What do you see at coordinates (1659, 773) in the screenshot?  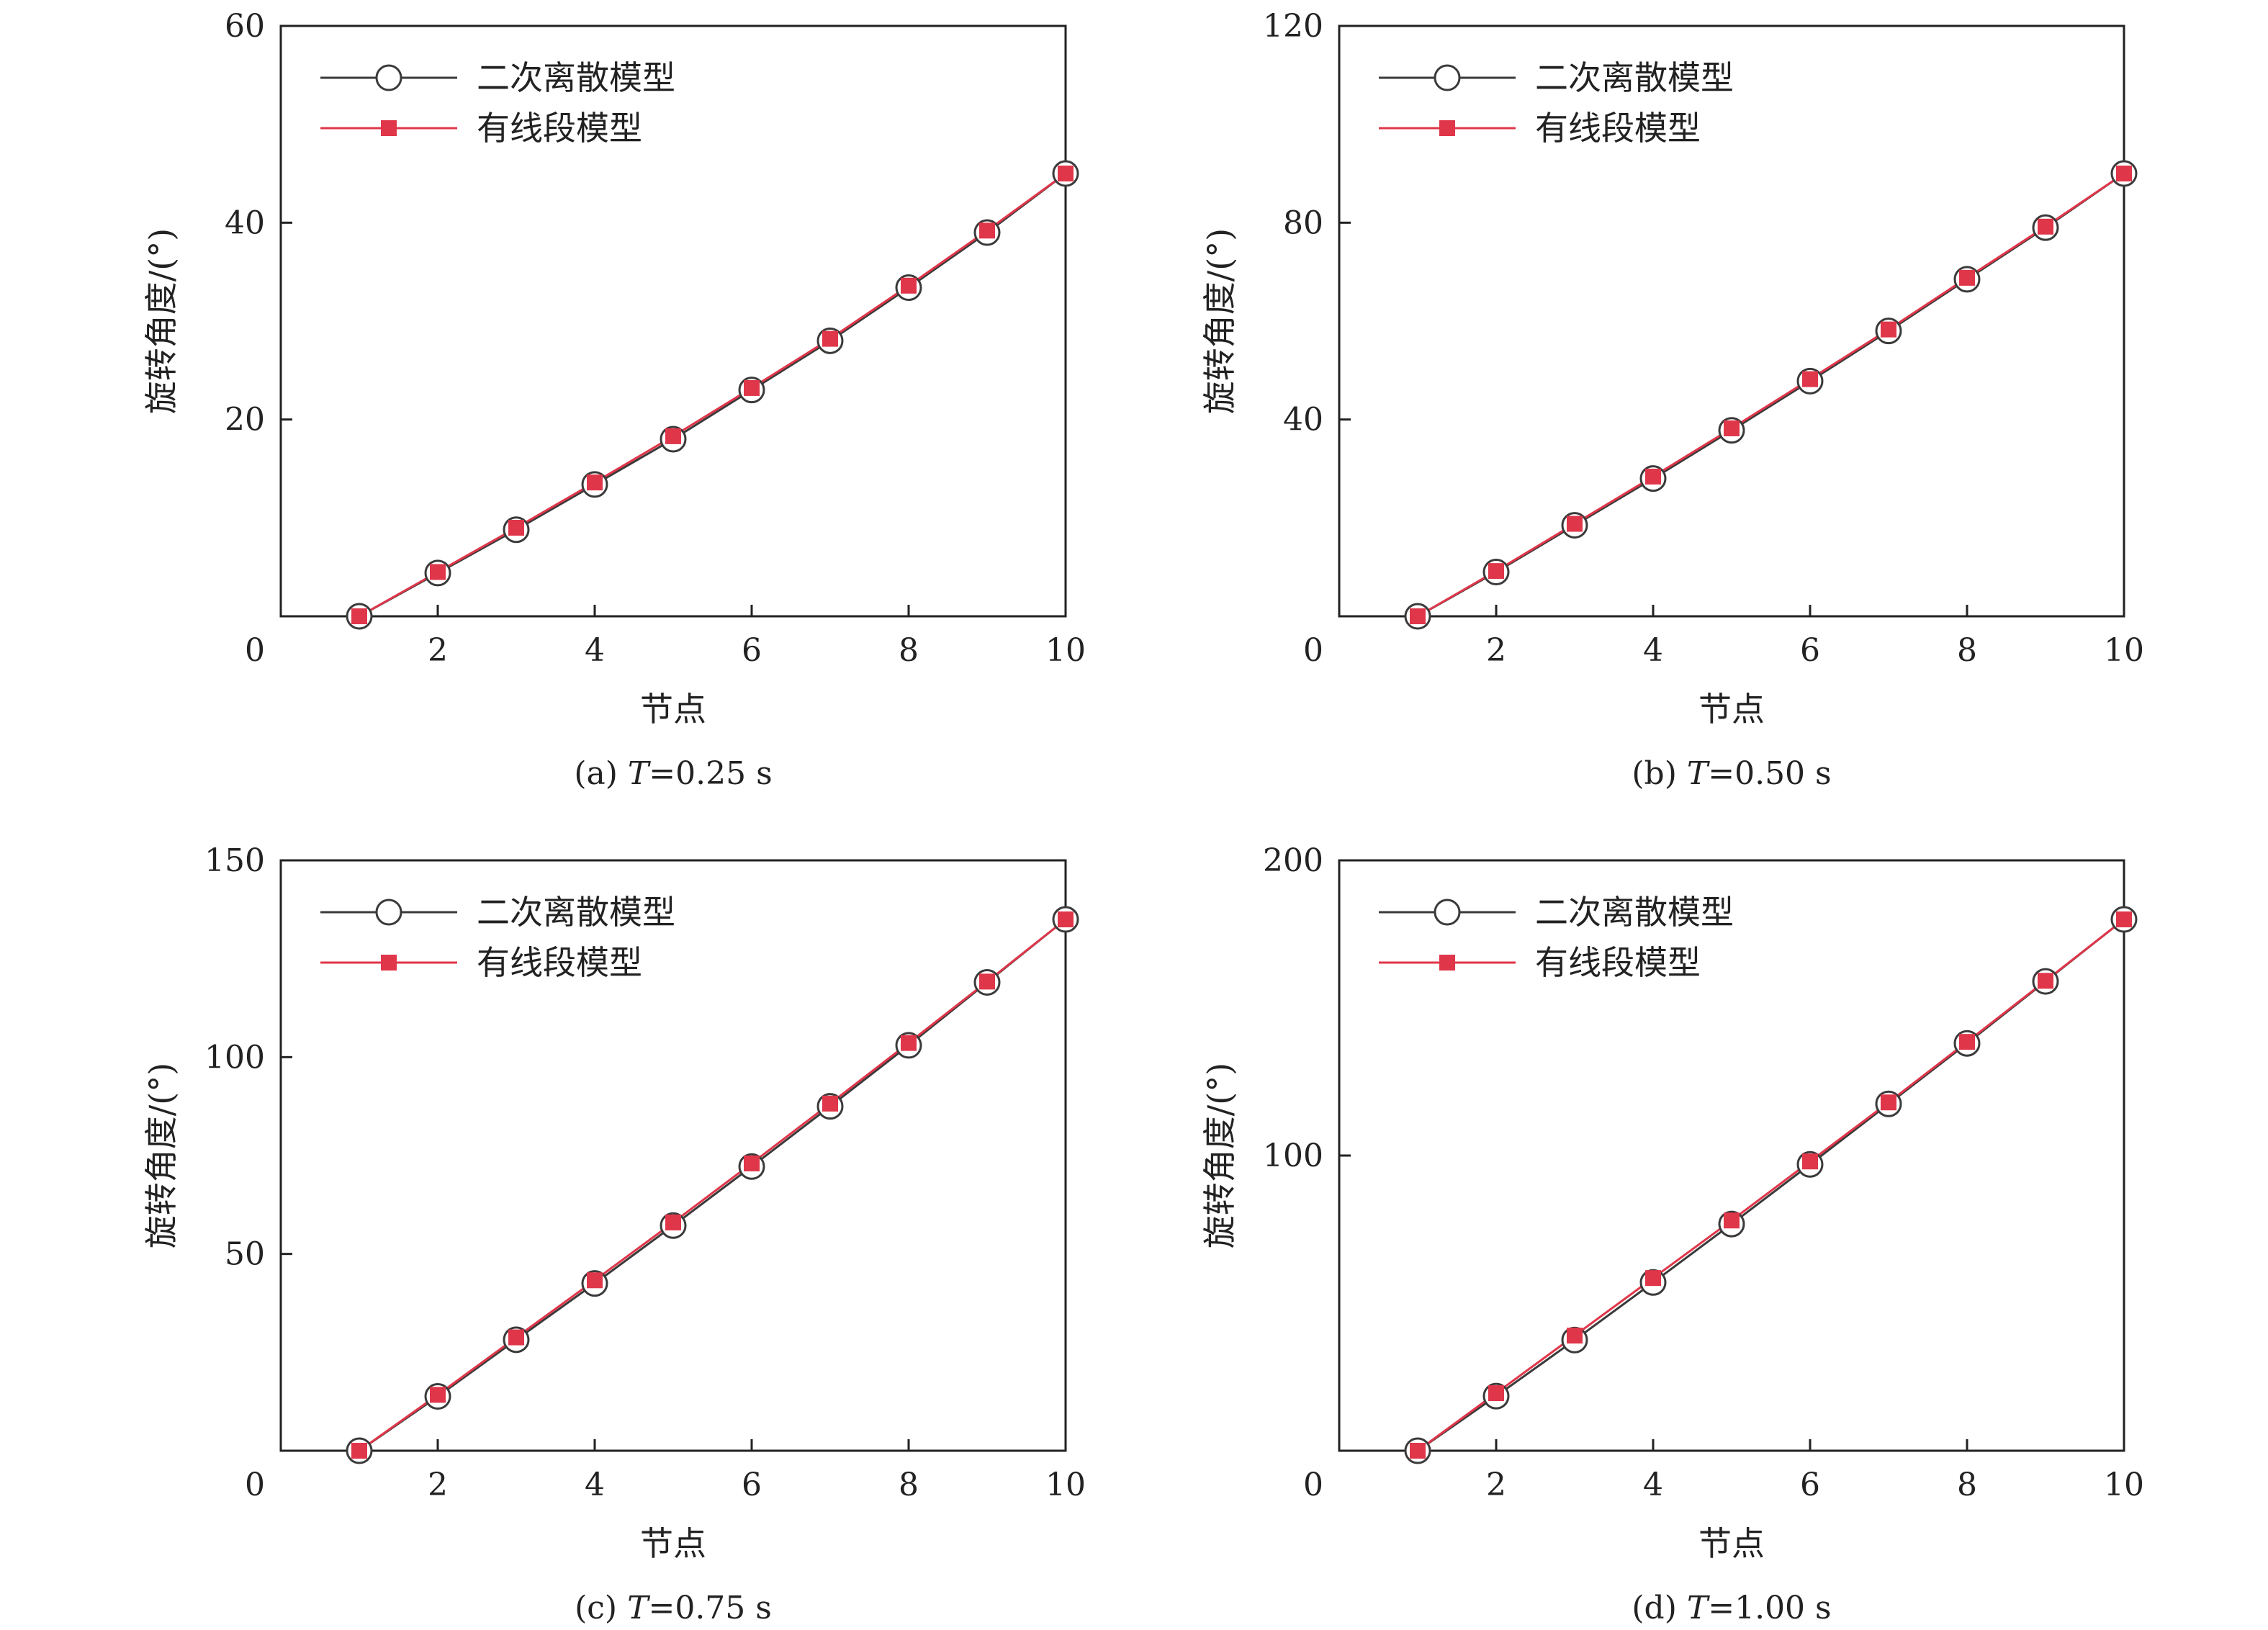 I see `caption-prefix: (b)` at bounding box center [1659, 773].